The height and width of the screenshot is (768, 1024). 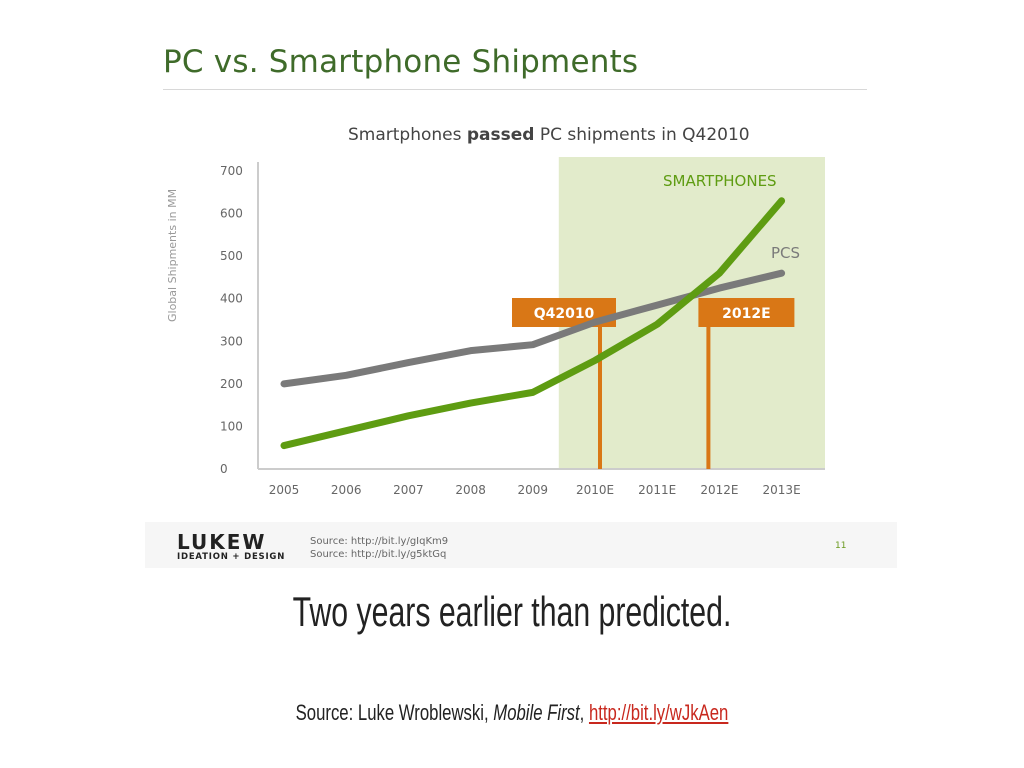 I want to click on y-tick-label: 100, so click(x=231, y=426).